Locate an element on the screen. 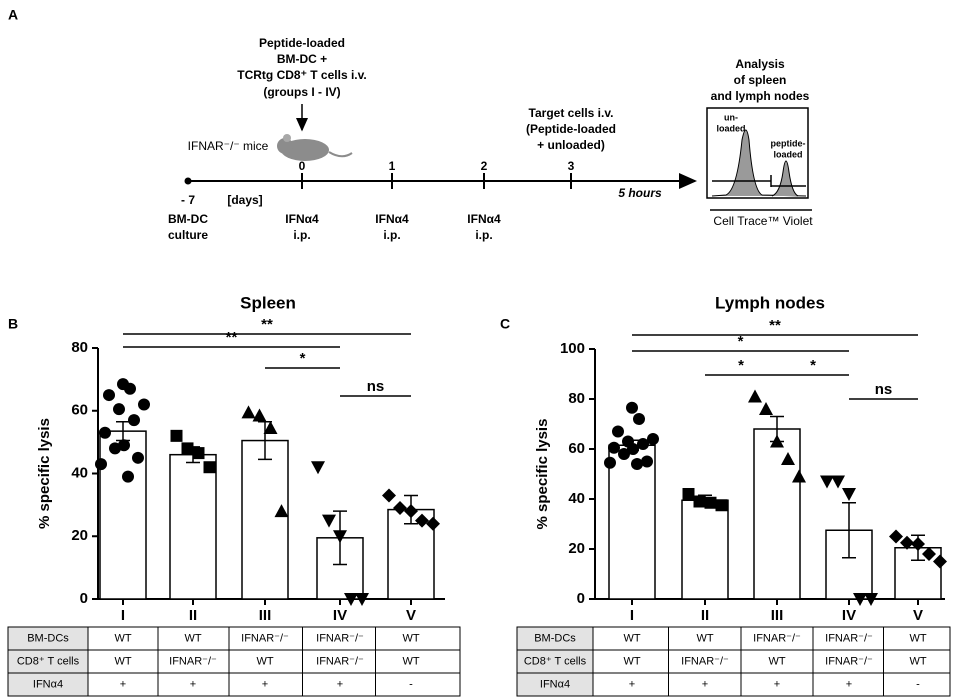 Image resolution: width=957 pixels, height=699 pixels. table-cell is located at coordinates (917, 684).